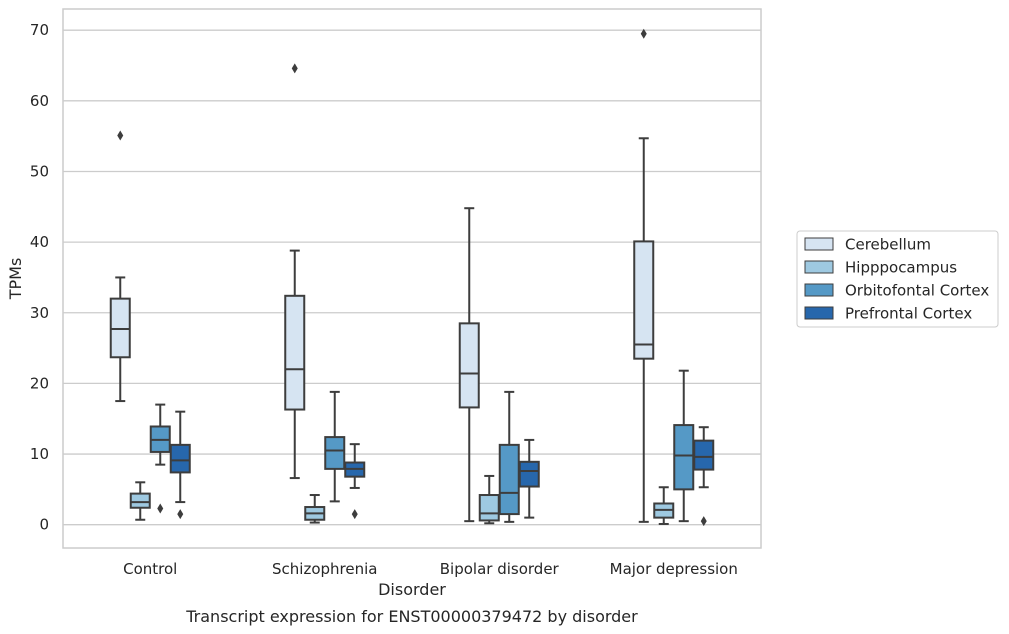 This screenshot has width=1009, height=634. What do you see at coordinates (500, 569) in the screenshot?
I see `x-tick-label: Bipolar disorder` at bounding box center [500, 569].